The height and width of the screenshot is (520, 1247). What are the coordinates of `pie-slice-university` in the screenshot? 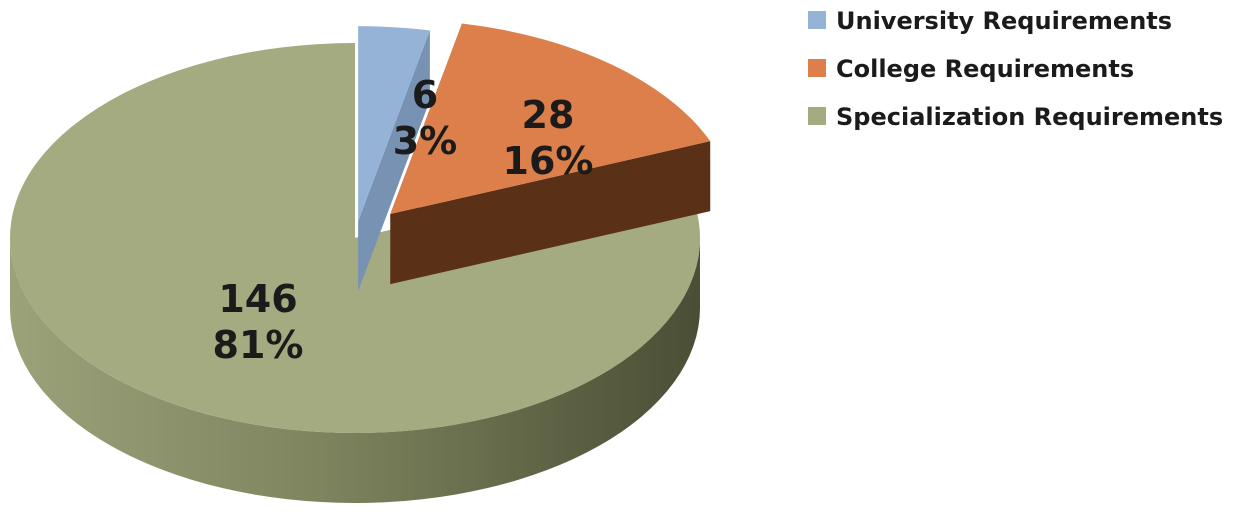 It's located at (394, 159).